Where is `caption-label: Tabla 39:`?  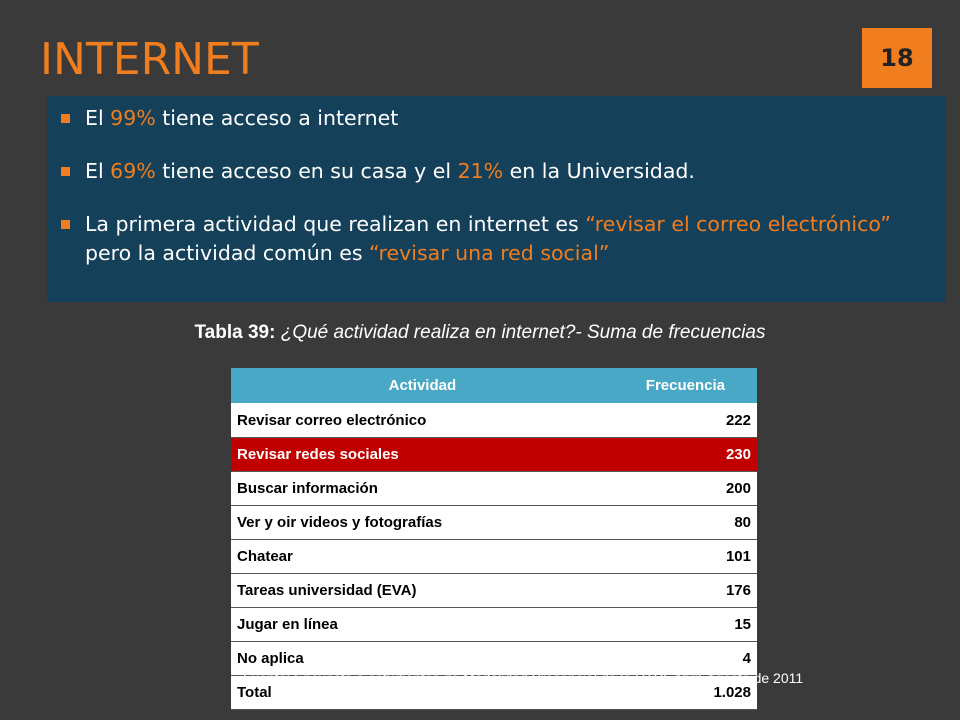 caption-label: Tabla 39: is located at coordinates (235, 332).